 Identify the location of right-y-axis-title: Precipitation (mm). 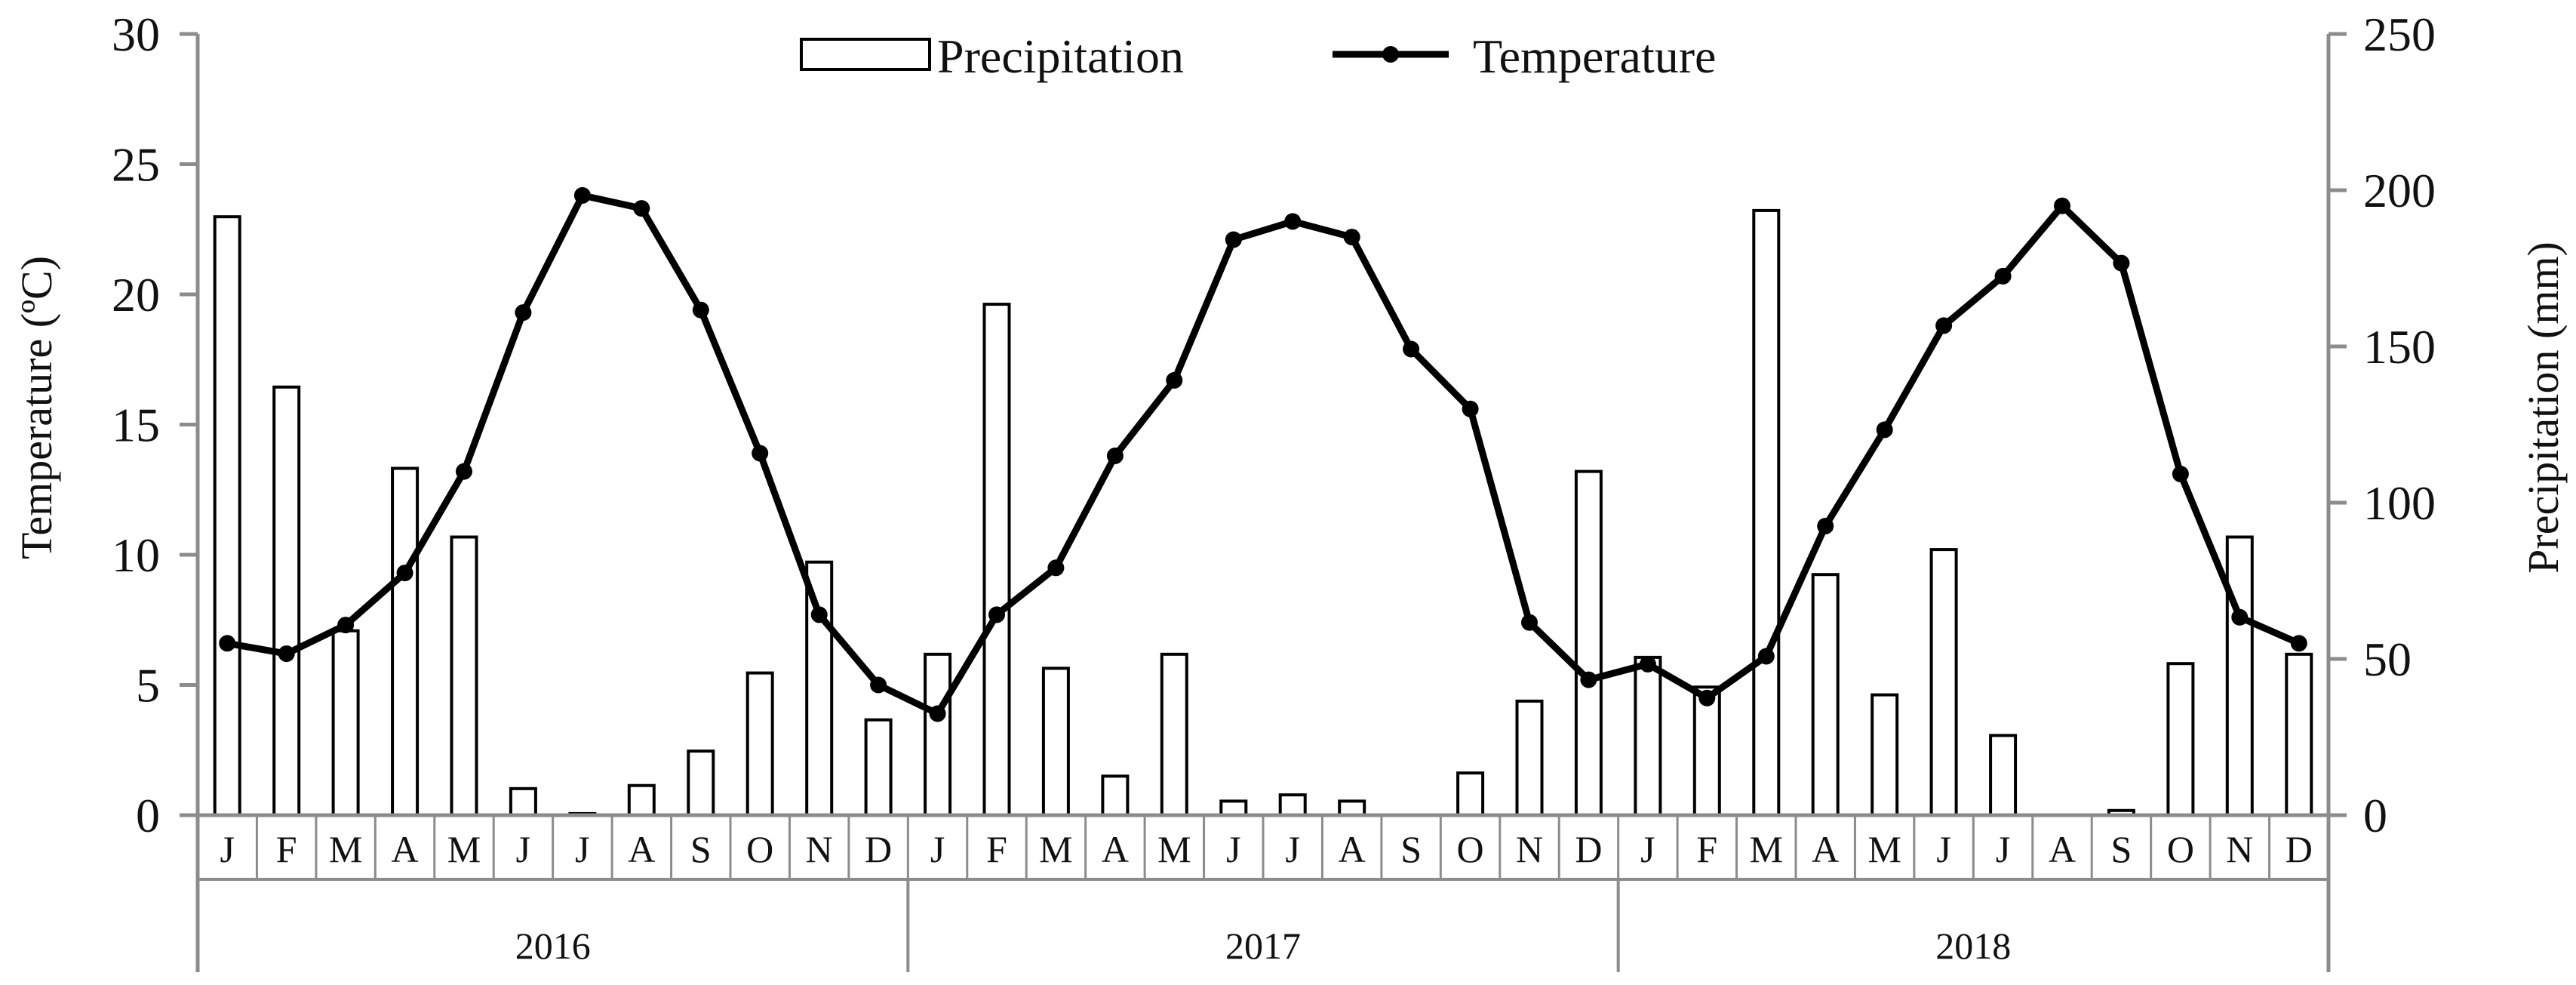
(2543, 408).